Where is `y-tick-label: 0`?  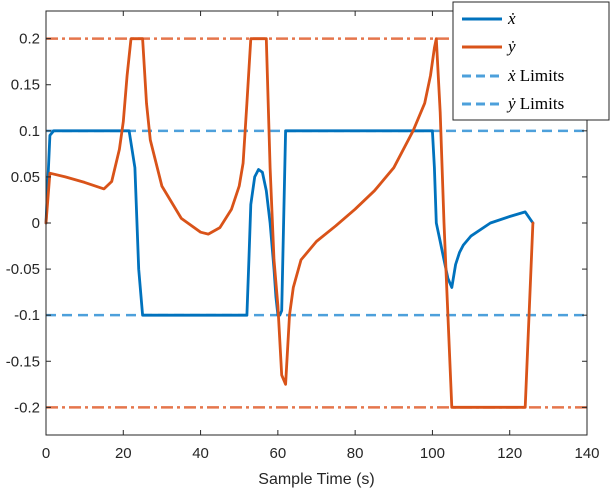
y-tick-label: 0 is located at coordinates (36, 223).